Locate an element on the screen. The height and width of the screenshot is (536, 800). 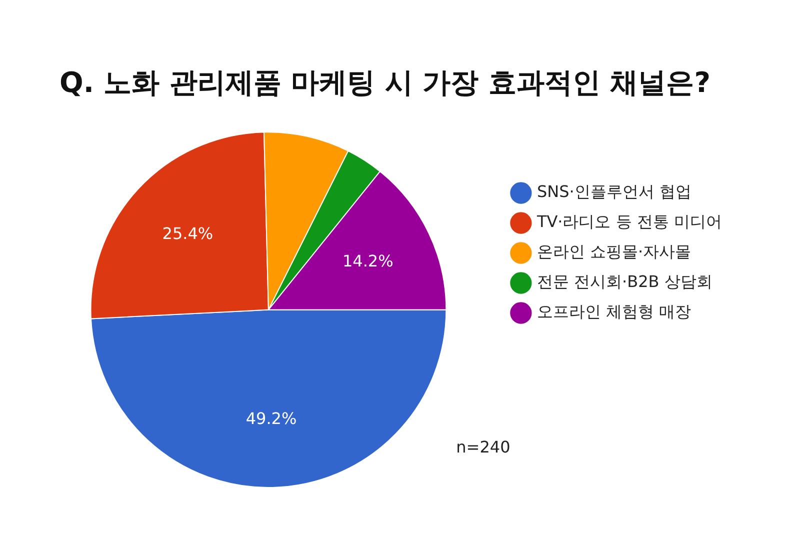
text: n=240 is located at coordinates (483, 447).